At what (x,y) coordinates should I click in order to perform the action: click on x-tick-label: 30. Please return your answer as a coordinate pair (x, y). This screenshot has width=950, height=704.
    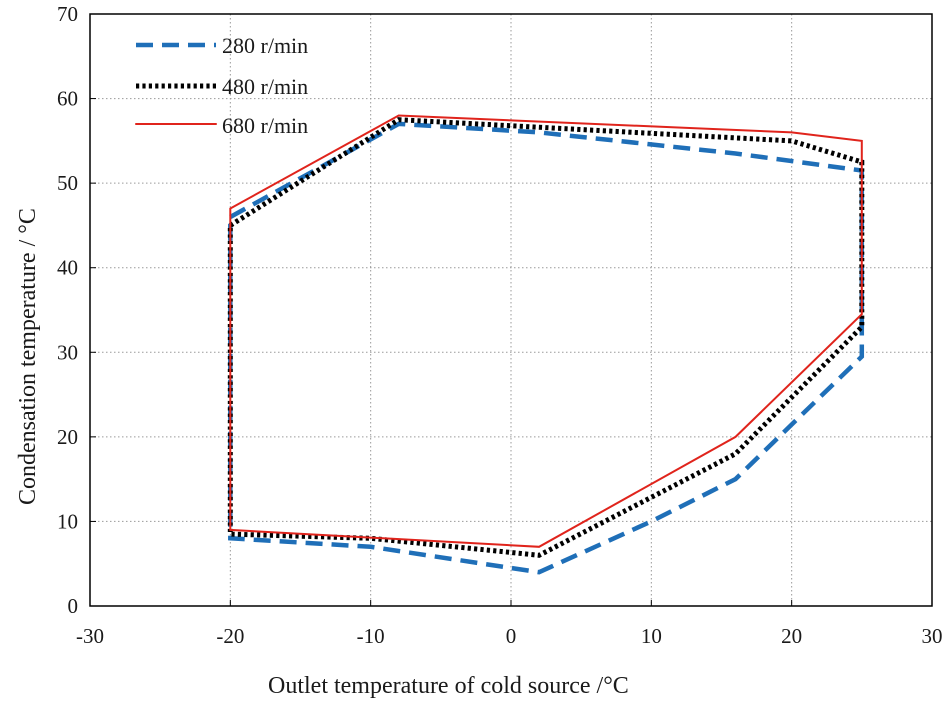
    Looking at the image, I should click on (932, 636).